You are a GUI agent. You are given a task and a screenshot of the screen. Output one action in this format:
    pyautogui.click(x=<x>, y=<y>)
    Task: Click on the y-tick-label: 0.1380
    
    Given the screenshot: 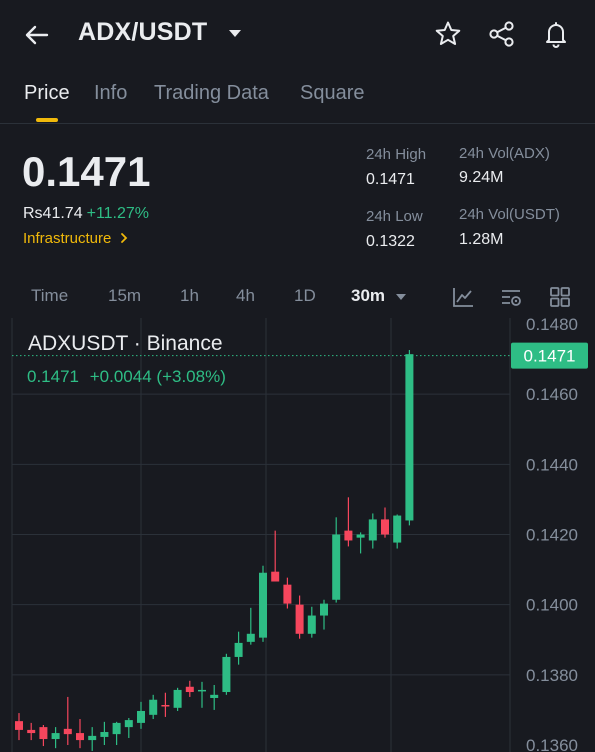 What is the action you would take?
    pyautogui.click(x=552, y=675)
    